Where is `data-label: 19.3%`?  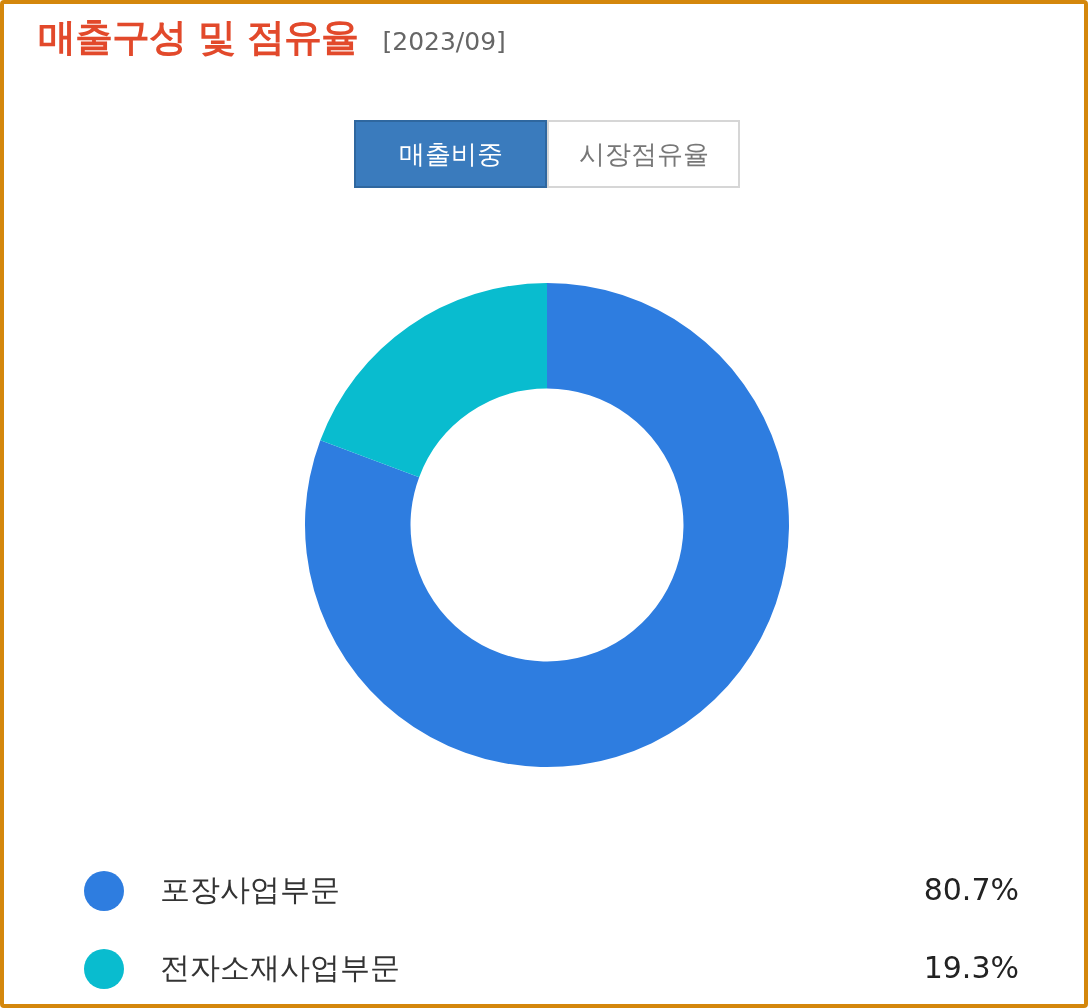
data-label: 19.3% is located at coordinates (971, 968).